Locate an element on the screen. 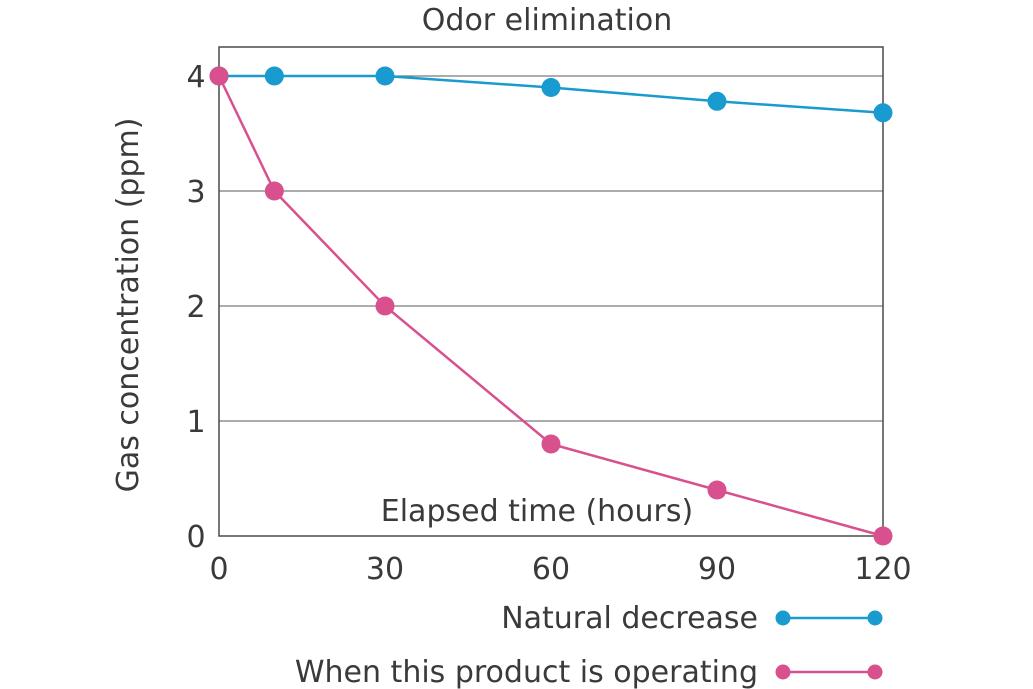  y-tick-label-0: 0 is located at coordinates (195, 537).